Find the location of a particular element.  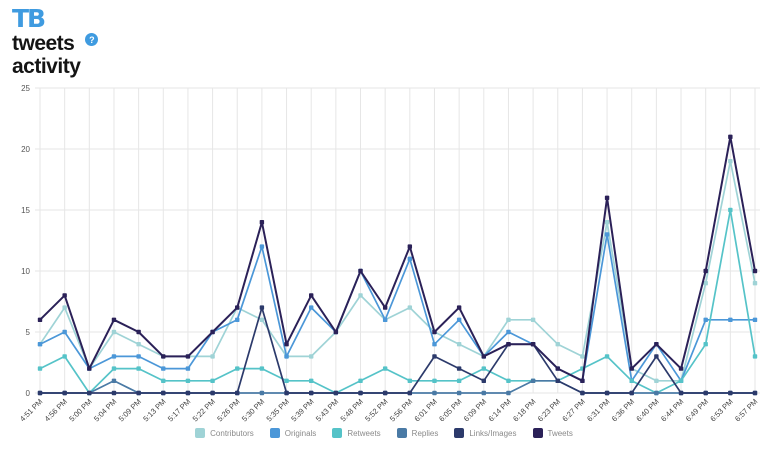

x-tick-label: 5:43 PM is located at coordinates (327, 410).